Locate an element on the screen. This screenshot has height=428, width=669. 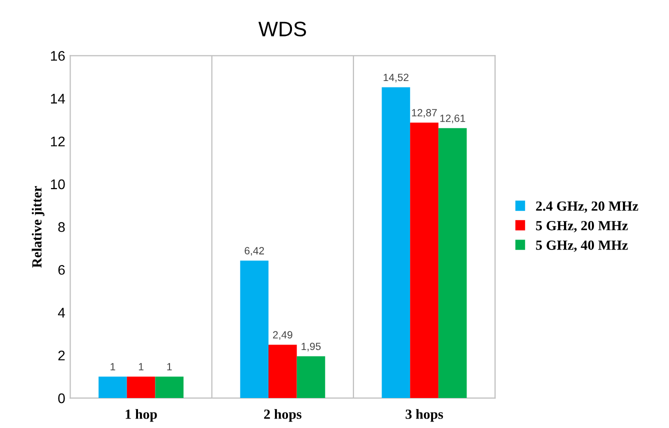
x-tick-label: 3 hops is located at coordinates (425, 415).